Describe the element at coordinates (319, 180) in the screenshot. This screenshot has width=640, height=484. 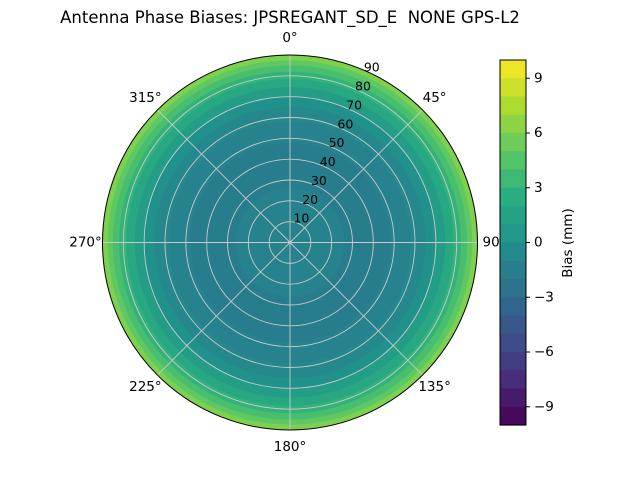
I see `radial-label-30: 30` at that location.